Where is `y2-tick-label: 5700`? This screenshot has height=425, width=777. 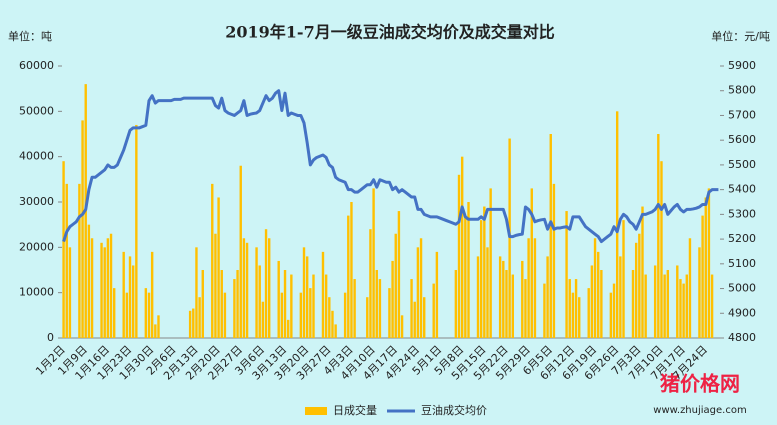 y2-tick-label: 5700 is located at coordinates (742, 114).